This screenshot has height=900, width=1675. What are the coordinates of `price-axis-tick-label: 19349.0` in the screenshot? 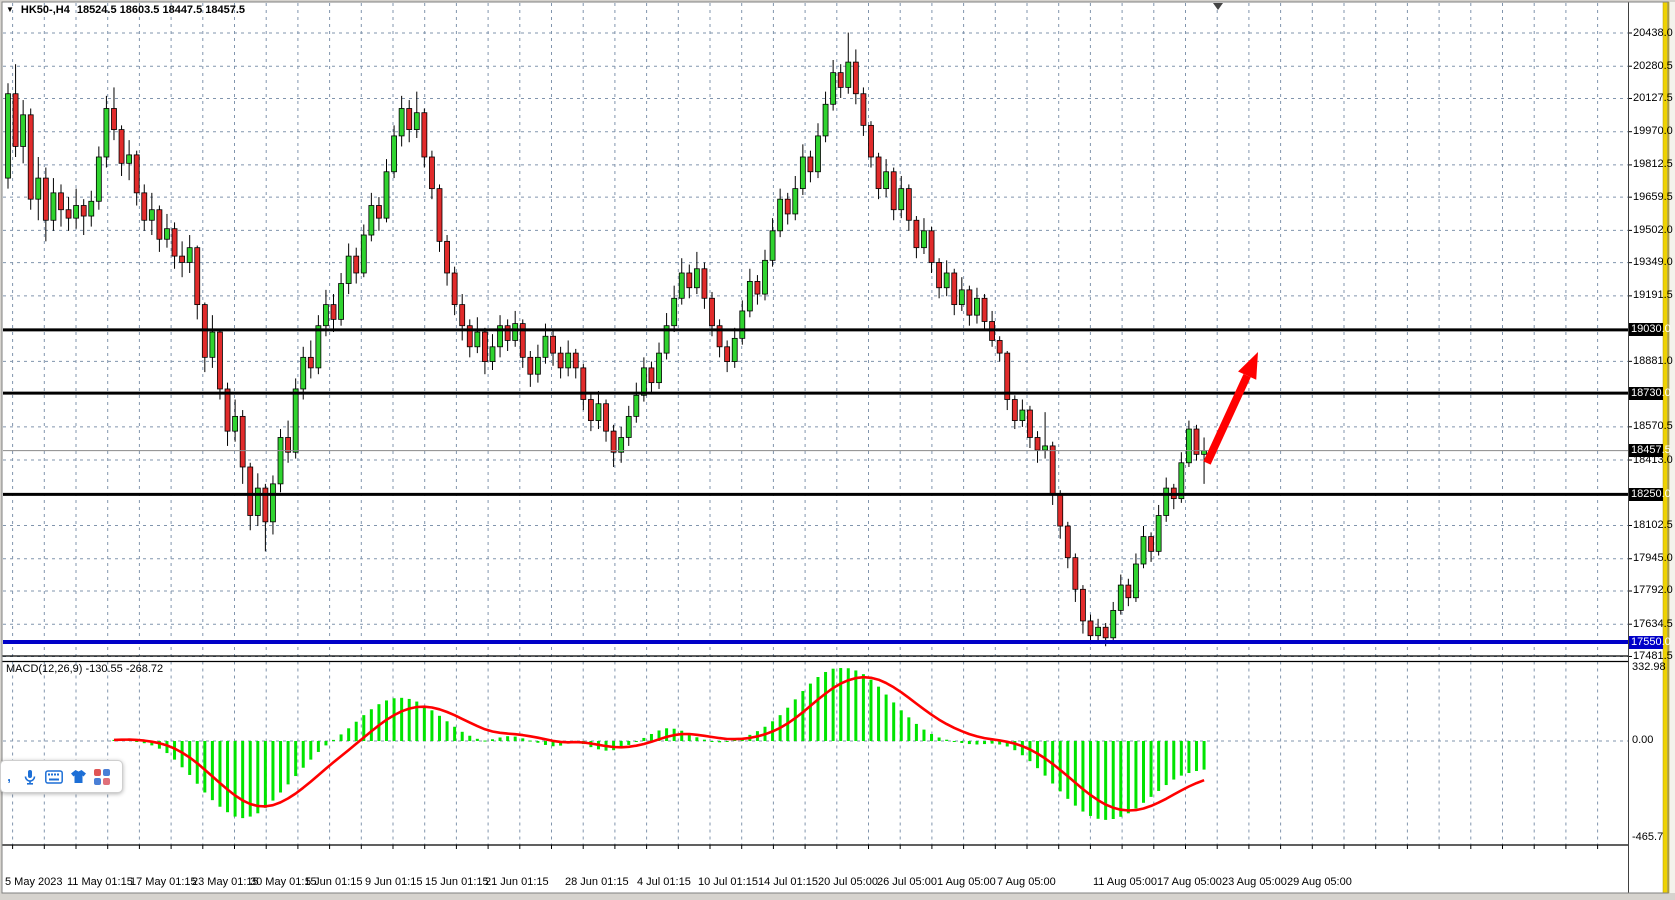 It's located at (1653, 262).